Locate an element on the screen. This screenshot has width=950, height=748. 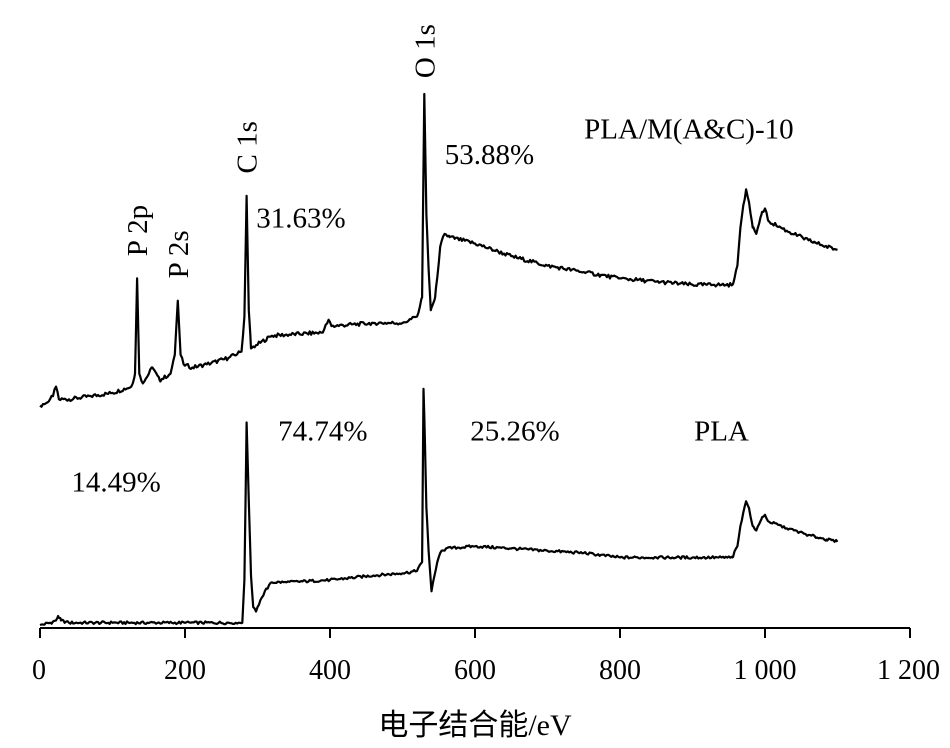
x-axis-title: 电子结合能/eV is located at coordinates (475, 725).